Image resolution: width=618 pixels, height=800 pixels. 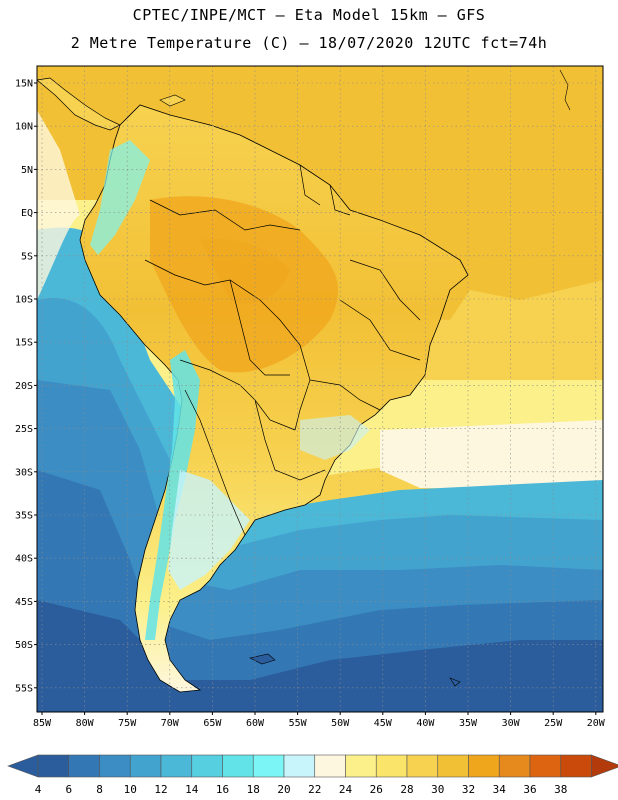 What do you see at coordinates (27, 213) in the screenshot?
I see `lat-label: EQ` at bounding box center [27, 213].